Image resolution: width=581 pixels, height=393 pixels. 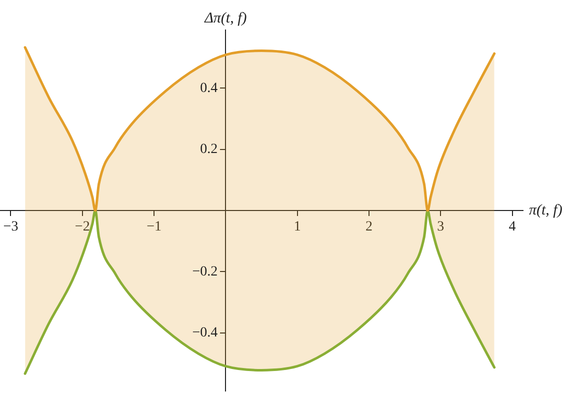 What do you see at coordinates (368, 227) in the screenshot?
I see `x-tick-label: 2` at bounding box center [368, 227].